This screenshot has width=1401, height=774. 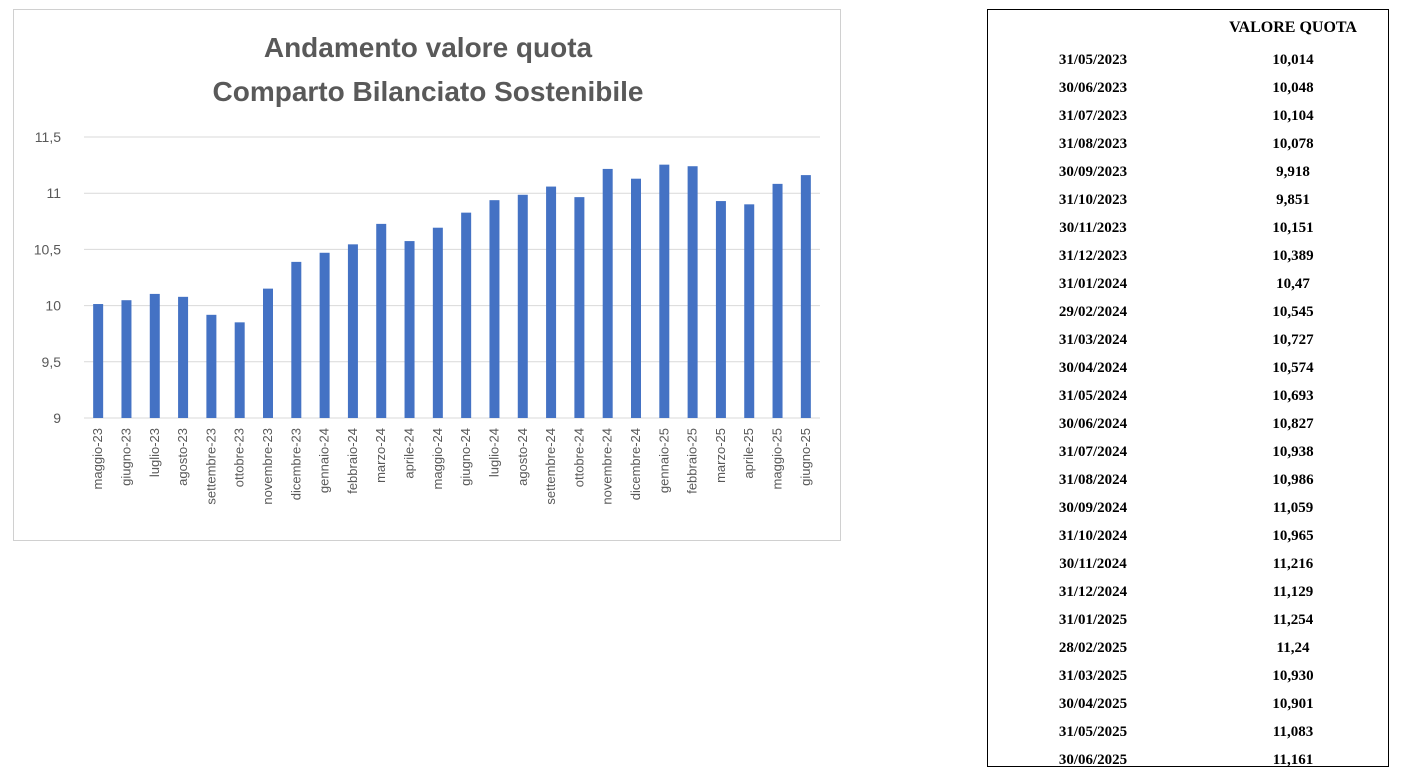 What do you see at coordinates (1188, 28) in the screenshot?
I see `table-header-row: VALORE QUOTA` at bounding box center [1188, 28].